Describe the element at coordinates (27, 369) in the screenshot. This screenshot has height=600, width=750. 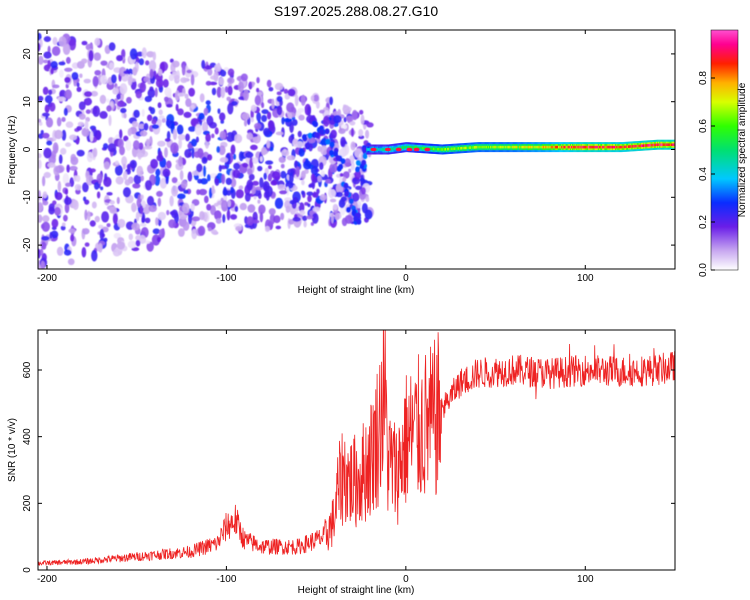
I see `snr-ytick-label: 600` at that location.